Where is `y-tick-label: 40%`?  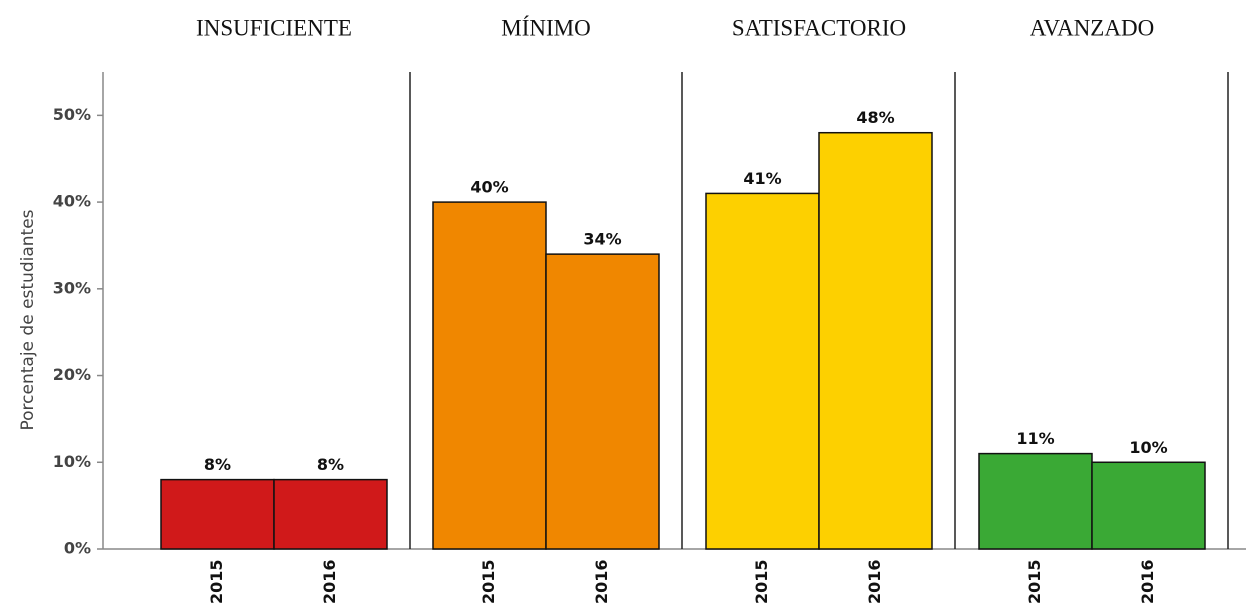 y-tick-label: 40% is located at coordinates (72, 201).